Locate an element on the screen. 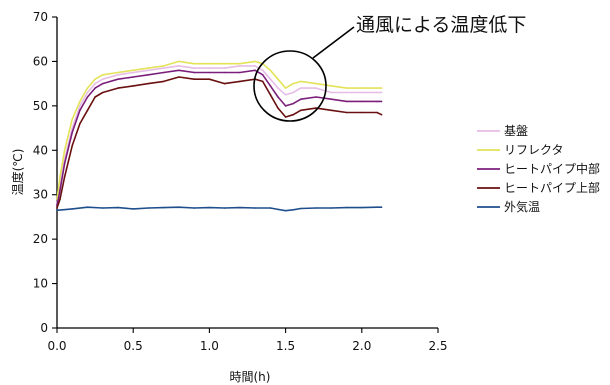 This screenshot has width=610, height=385. x-tick-label: 1.0 is located at coordinates (209, 346).